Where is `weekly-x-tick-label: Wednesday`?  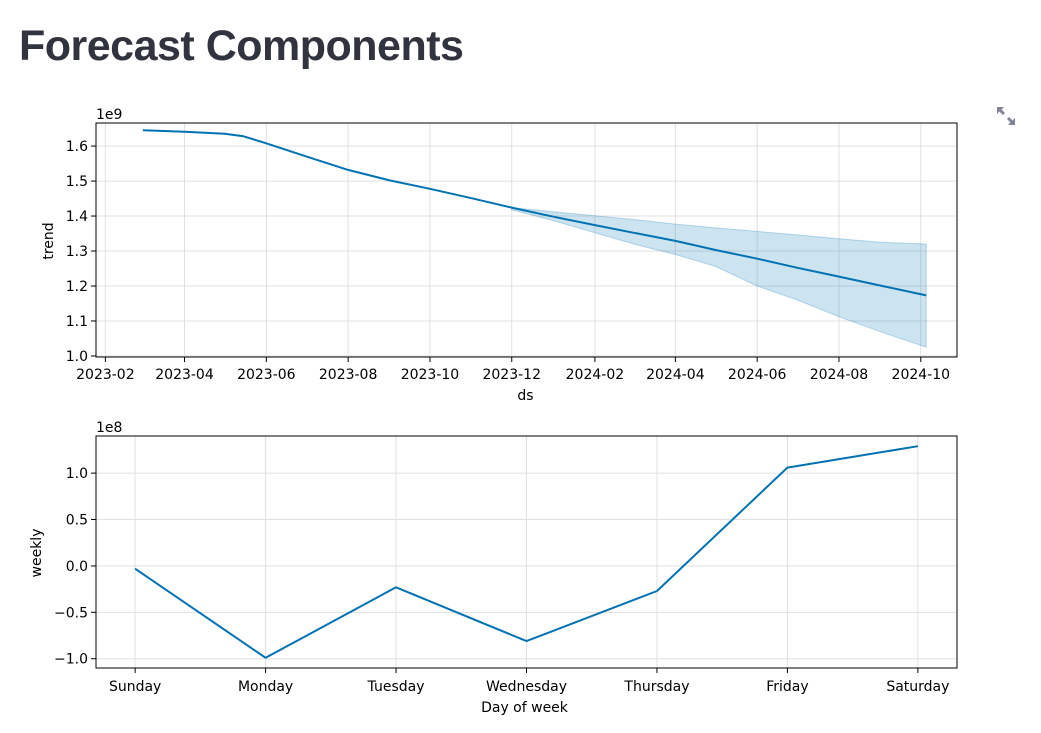
weekly-x-tick-label: Wednesday is located at coordinates (526, 687).